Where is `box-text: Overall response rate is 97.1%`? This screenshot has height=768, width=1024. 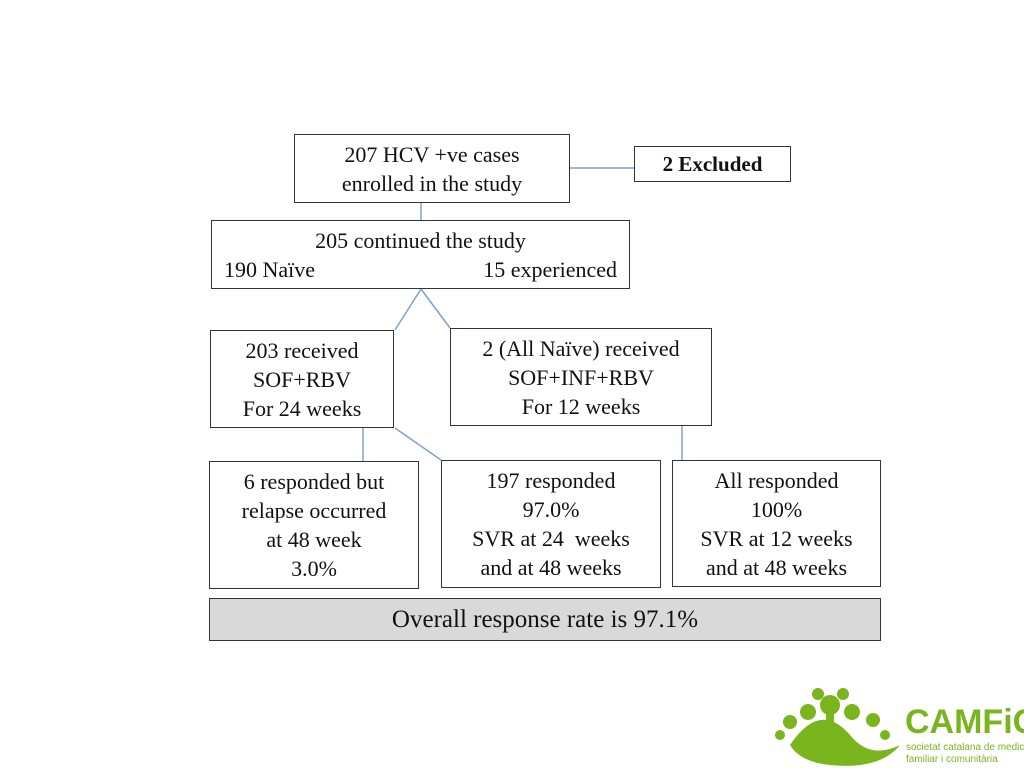 box-text: Overall response rate is 97.1% is located at coordinates (545, 619).